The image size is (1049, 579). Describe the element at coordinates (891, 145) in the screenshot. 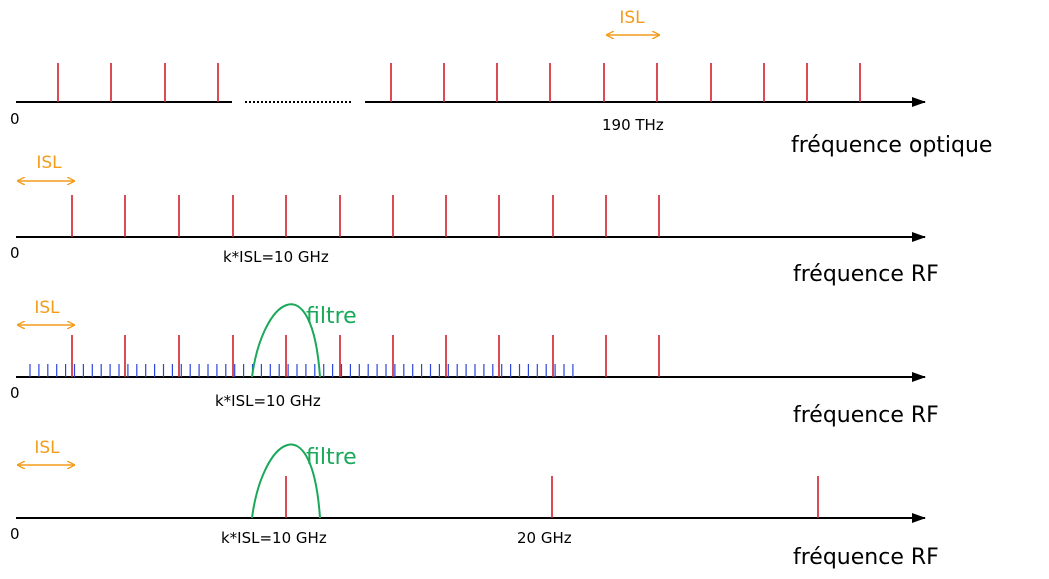

I see `axis-label-optical: fréquence optique` at that location.